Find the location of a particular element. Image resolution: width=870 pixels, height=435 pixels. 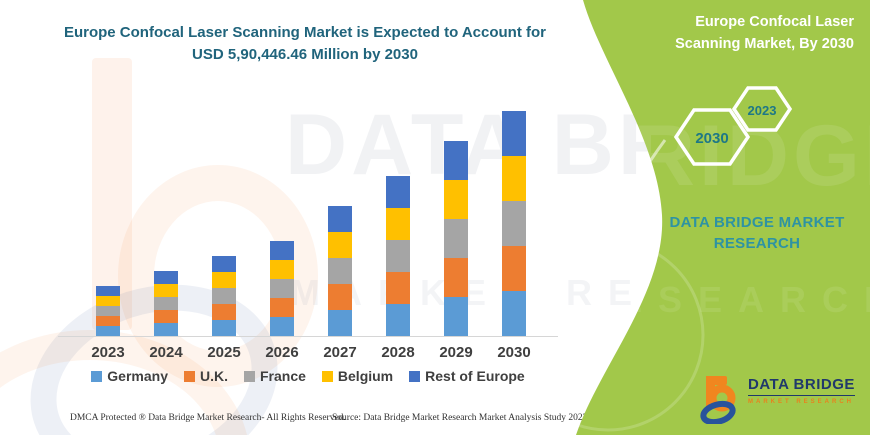

x-axis-line is located at coordinates (308, 336).